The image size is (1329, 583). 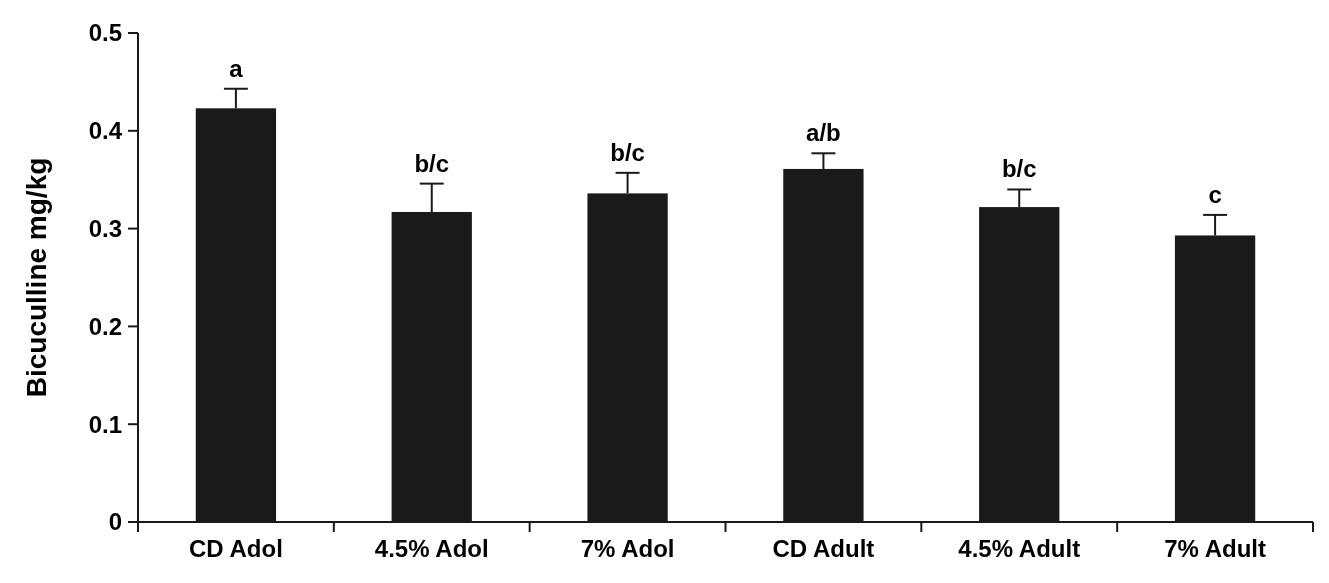 What do you see at coordinates (431, 548) in the screenshot?
I see `x-tick-label: 4.5% Adol` at bounding box center [431, 548].